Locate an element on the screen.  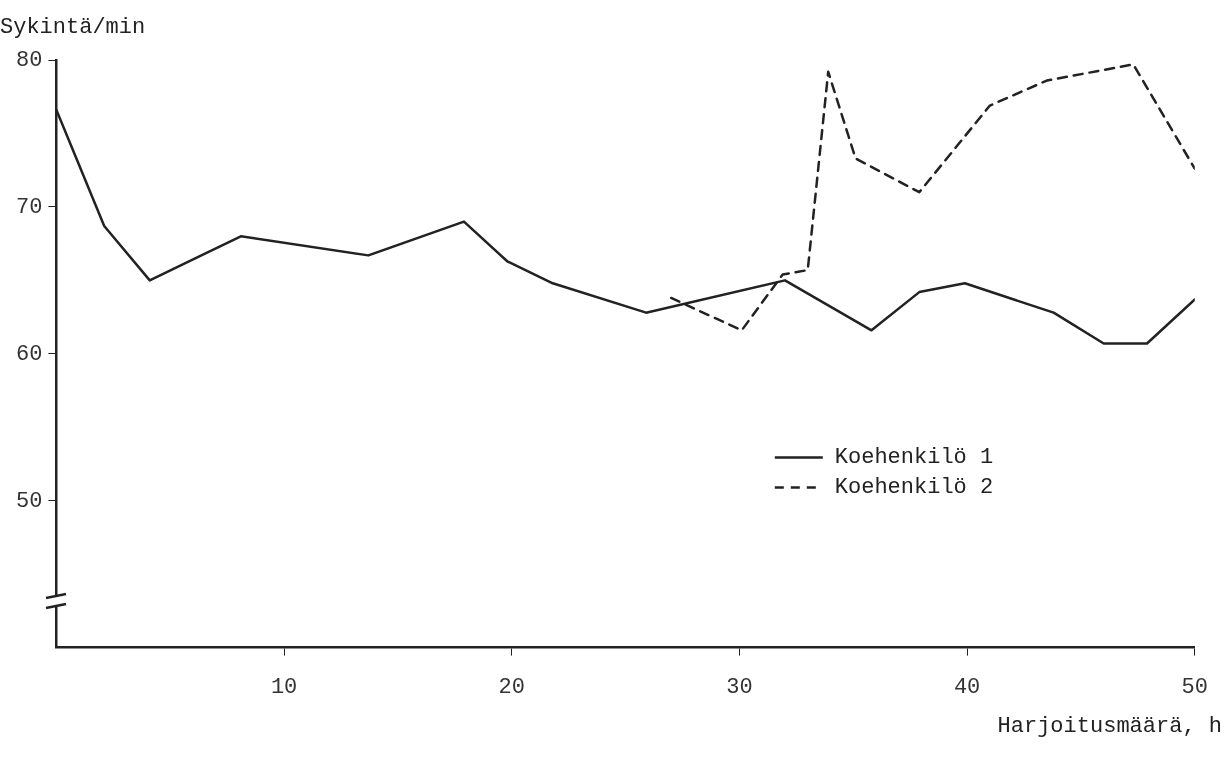
x-tick-label: 50 is located at coordinates (1194, 687).